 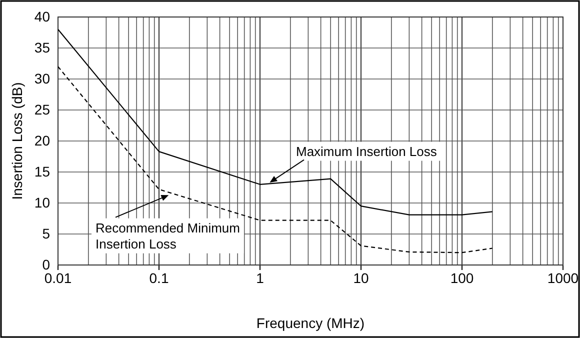 I want to click on x-tick-label: 10, so click(x=361, y=278).